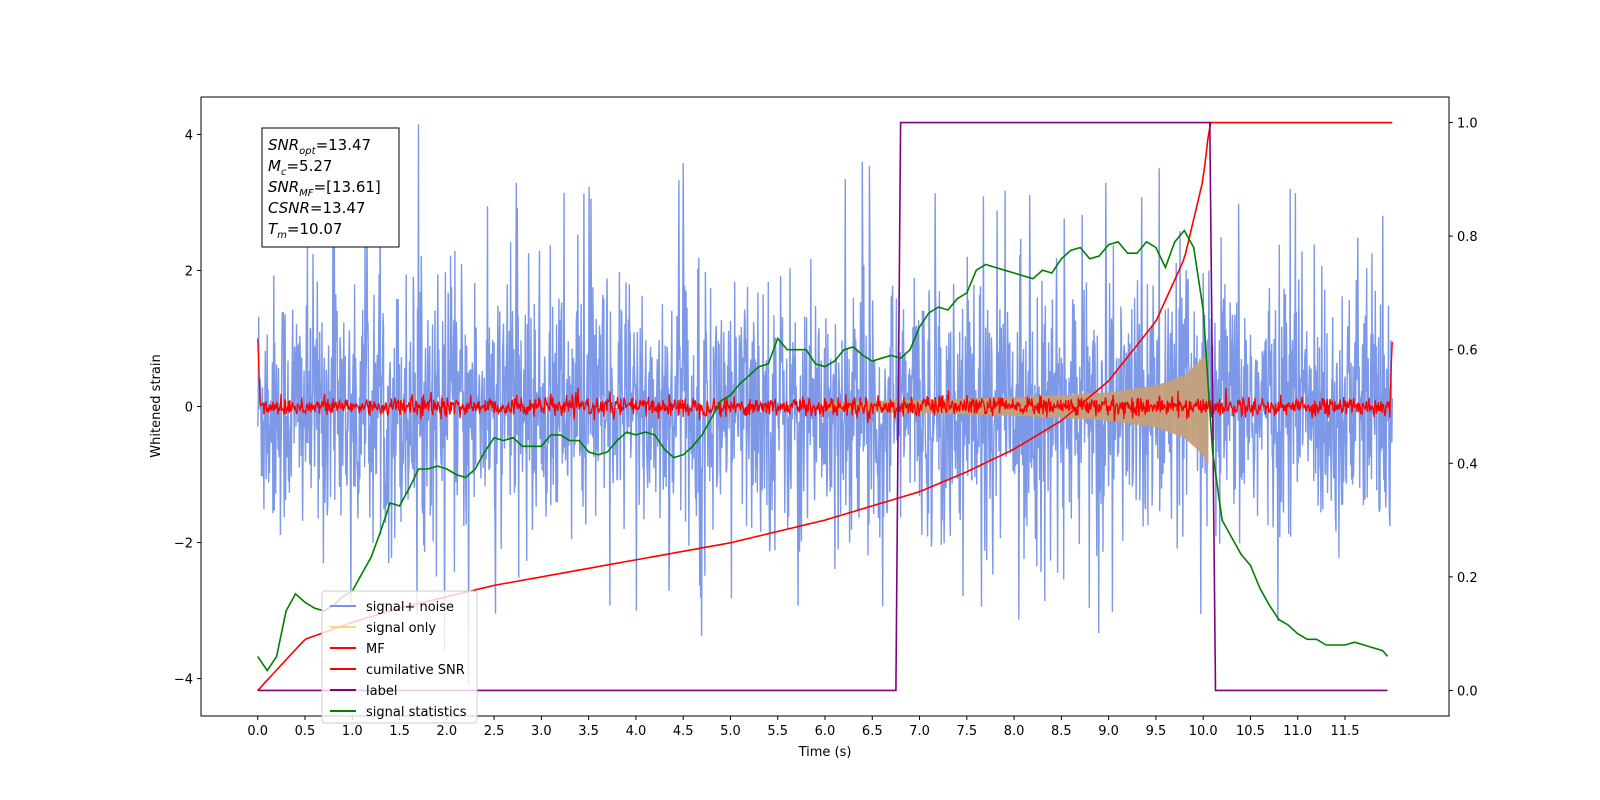 This screenshot has height=800, width=1600. Describe the element at coordinates (401, 628) in the screenshot. I see `legend-label: signal only` at that location.